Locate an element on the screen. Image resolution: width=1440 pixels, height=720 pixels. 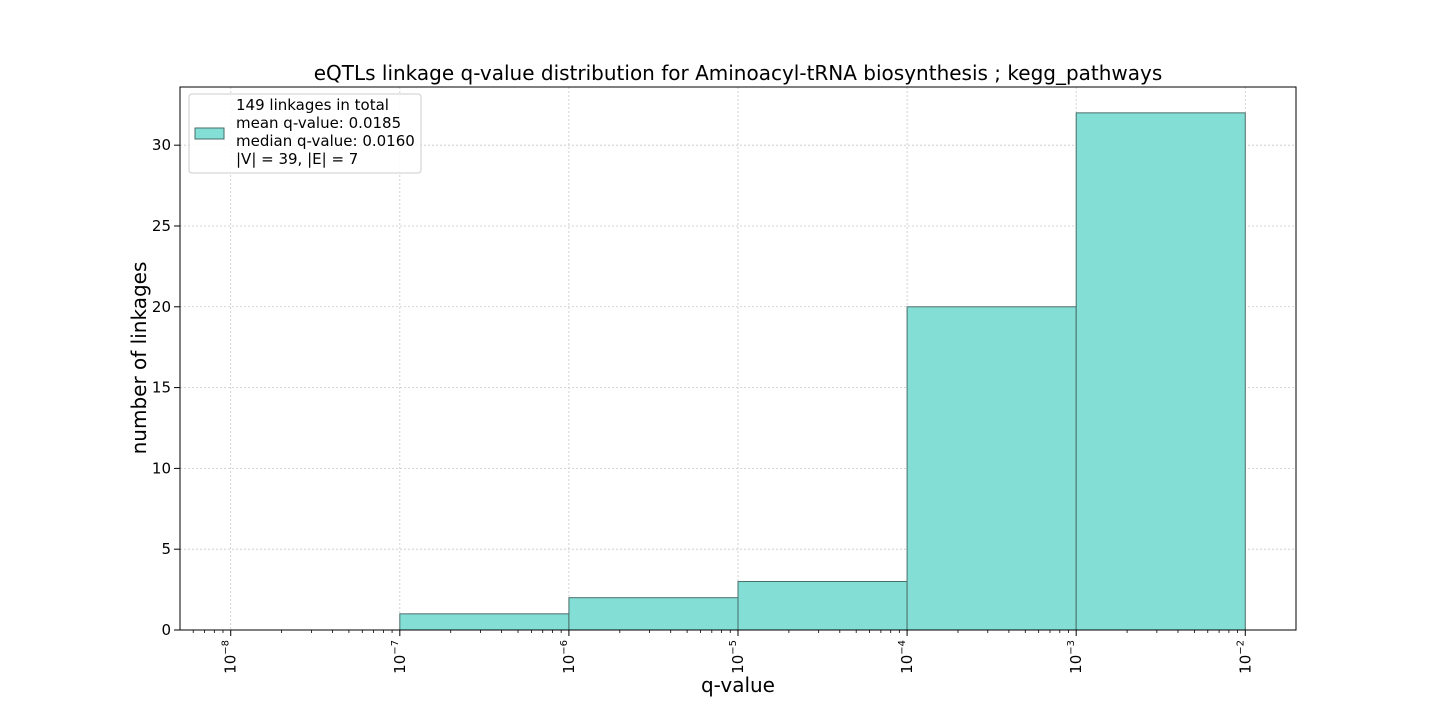
legend-box is located at coordinates (305, 133).